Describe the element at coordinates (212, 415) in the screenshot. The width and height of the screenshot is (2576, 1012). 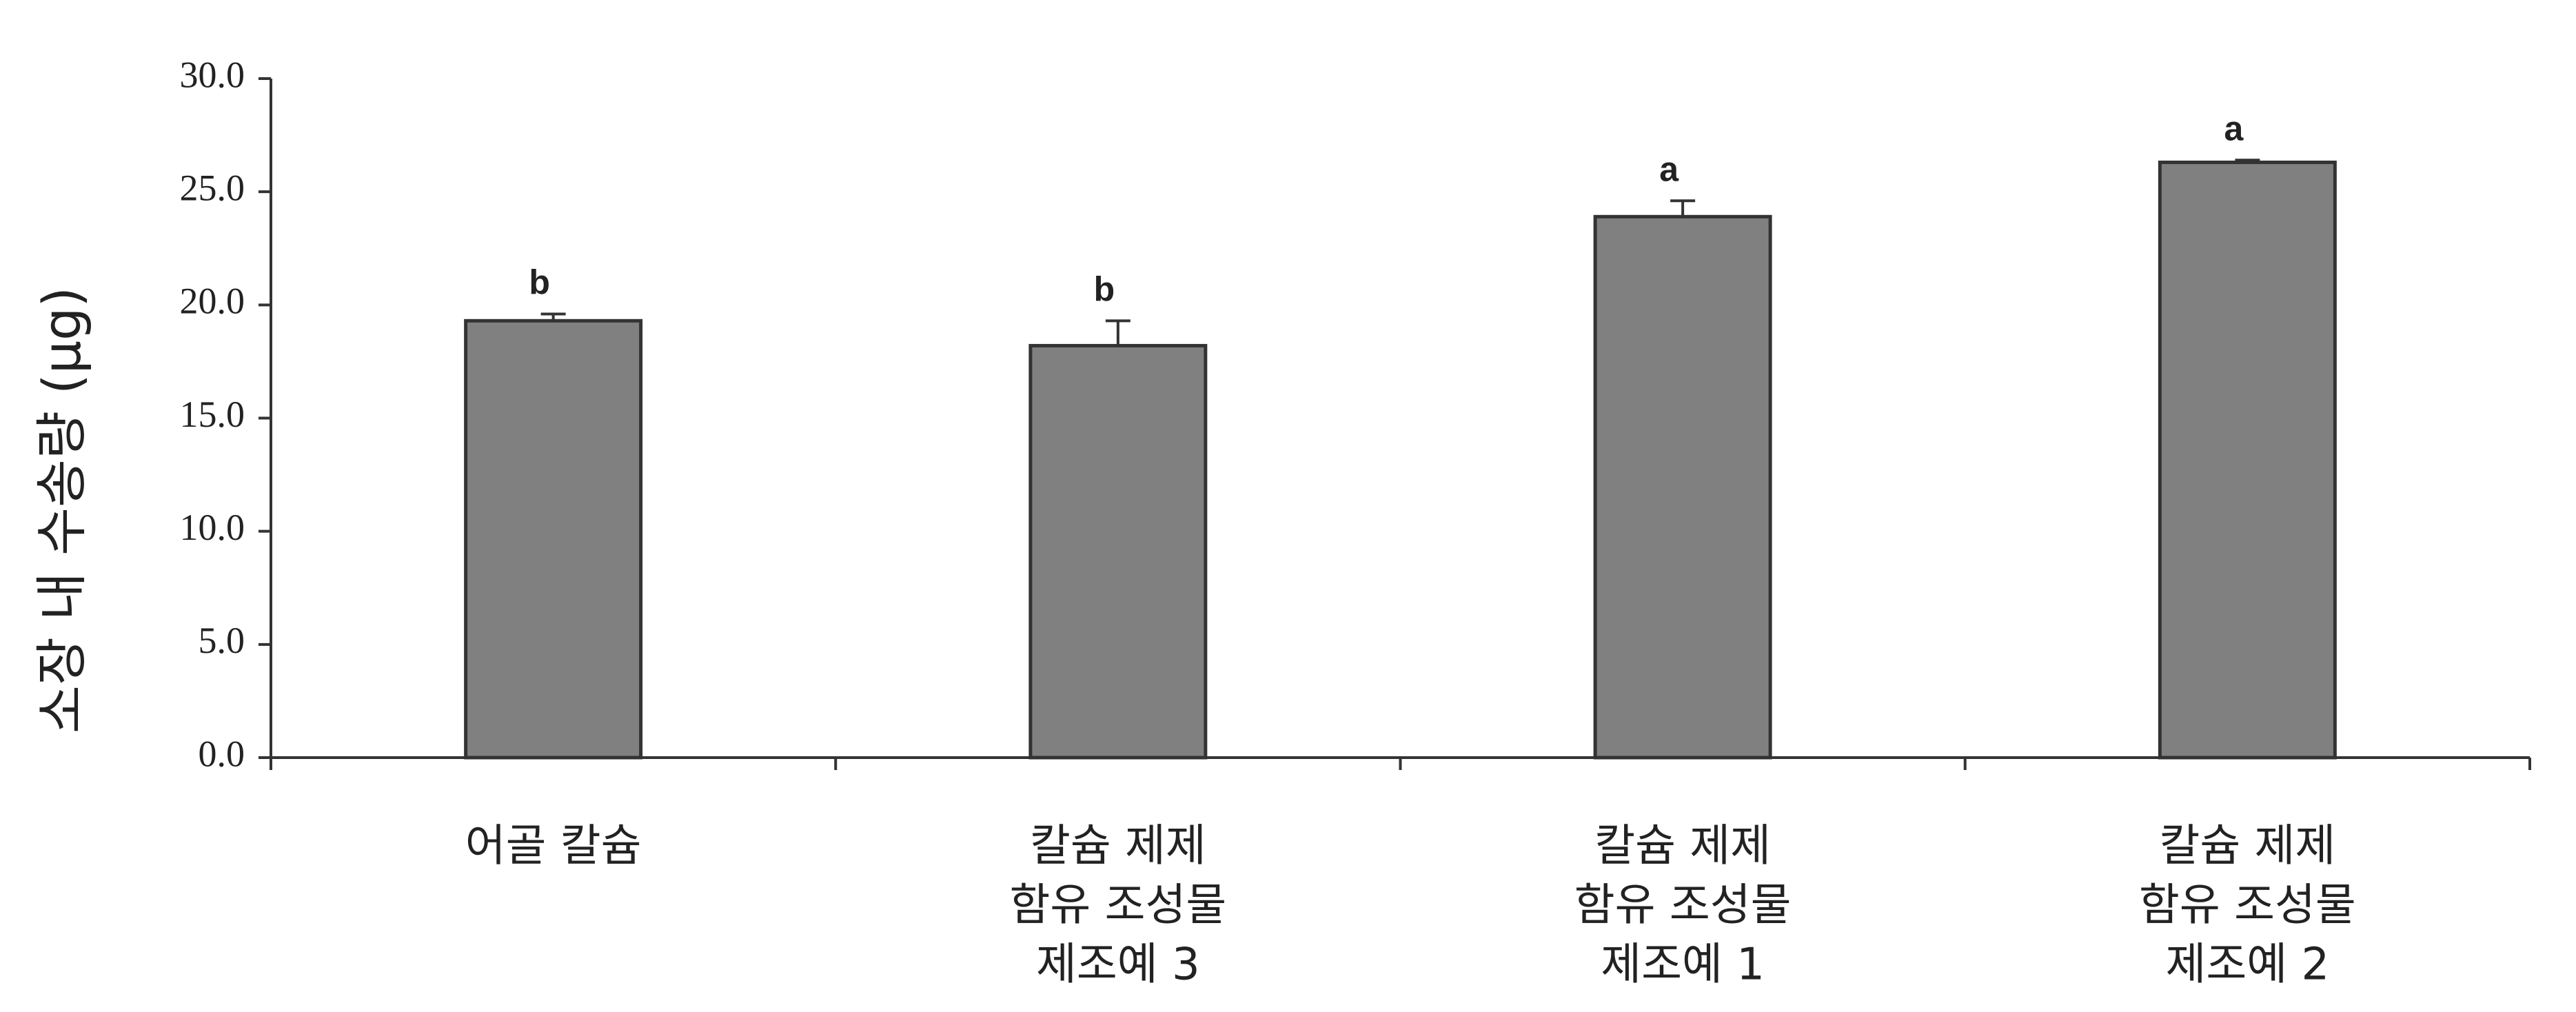
I see `y-tick-label: 15.0` at that location.